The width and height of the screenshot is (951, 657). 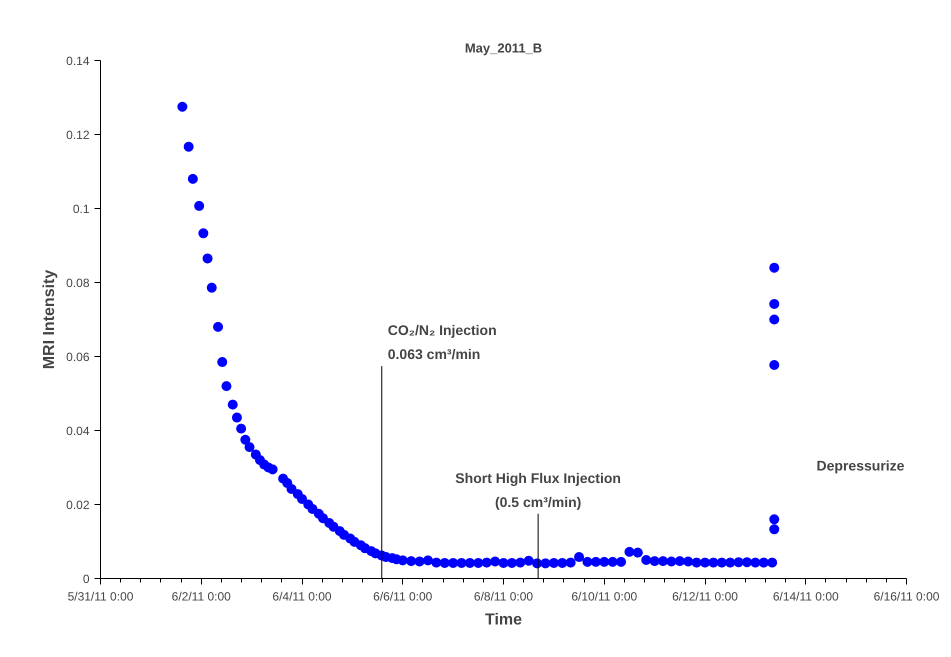 I want to click on x-tick-label: 6/2/11 0:00, so click(x=202, y=597).